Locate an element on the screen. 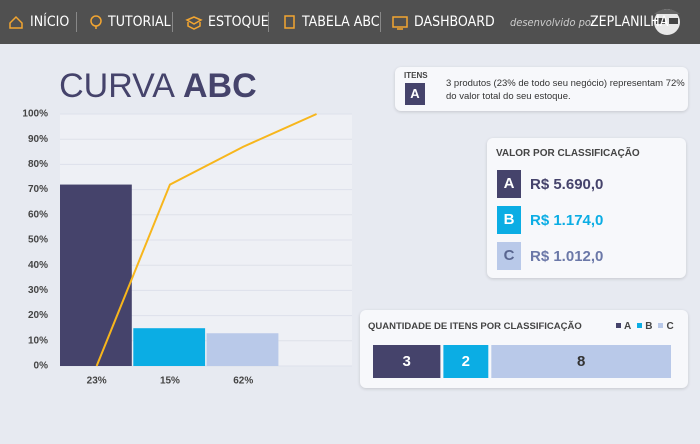  quantidade-title: QUANTIDADE DE ITENS POR CLASSIFICAÇÃO is located at coordinates (475, 326).